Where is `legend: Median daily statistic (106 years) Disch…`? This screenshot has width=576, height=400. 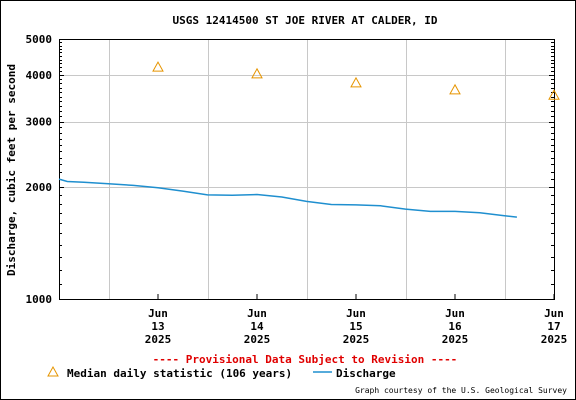 legend: Median daily statistic (106 years) Disch… is located at coordinates (221, 372).